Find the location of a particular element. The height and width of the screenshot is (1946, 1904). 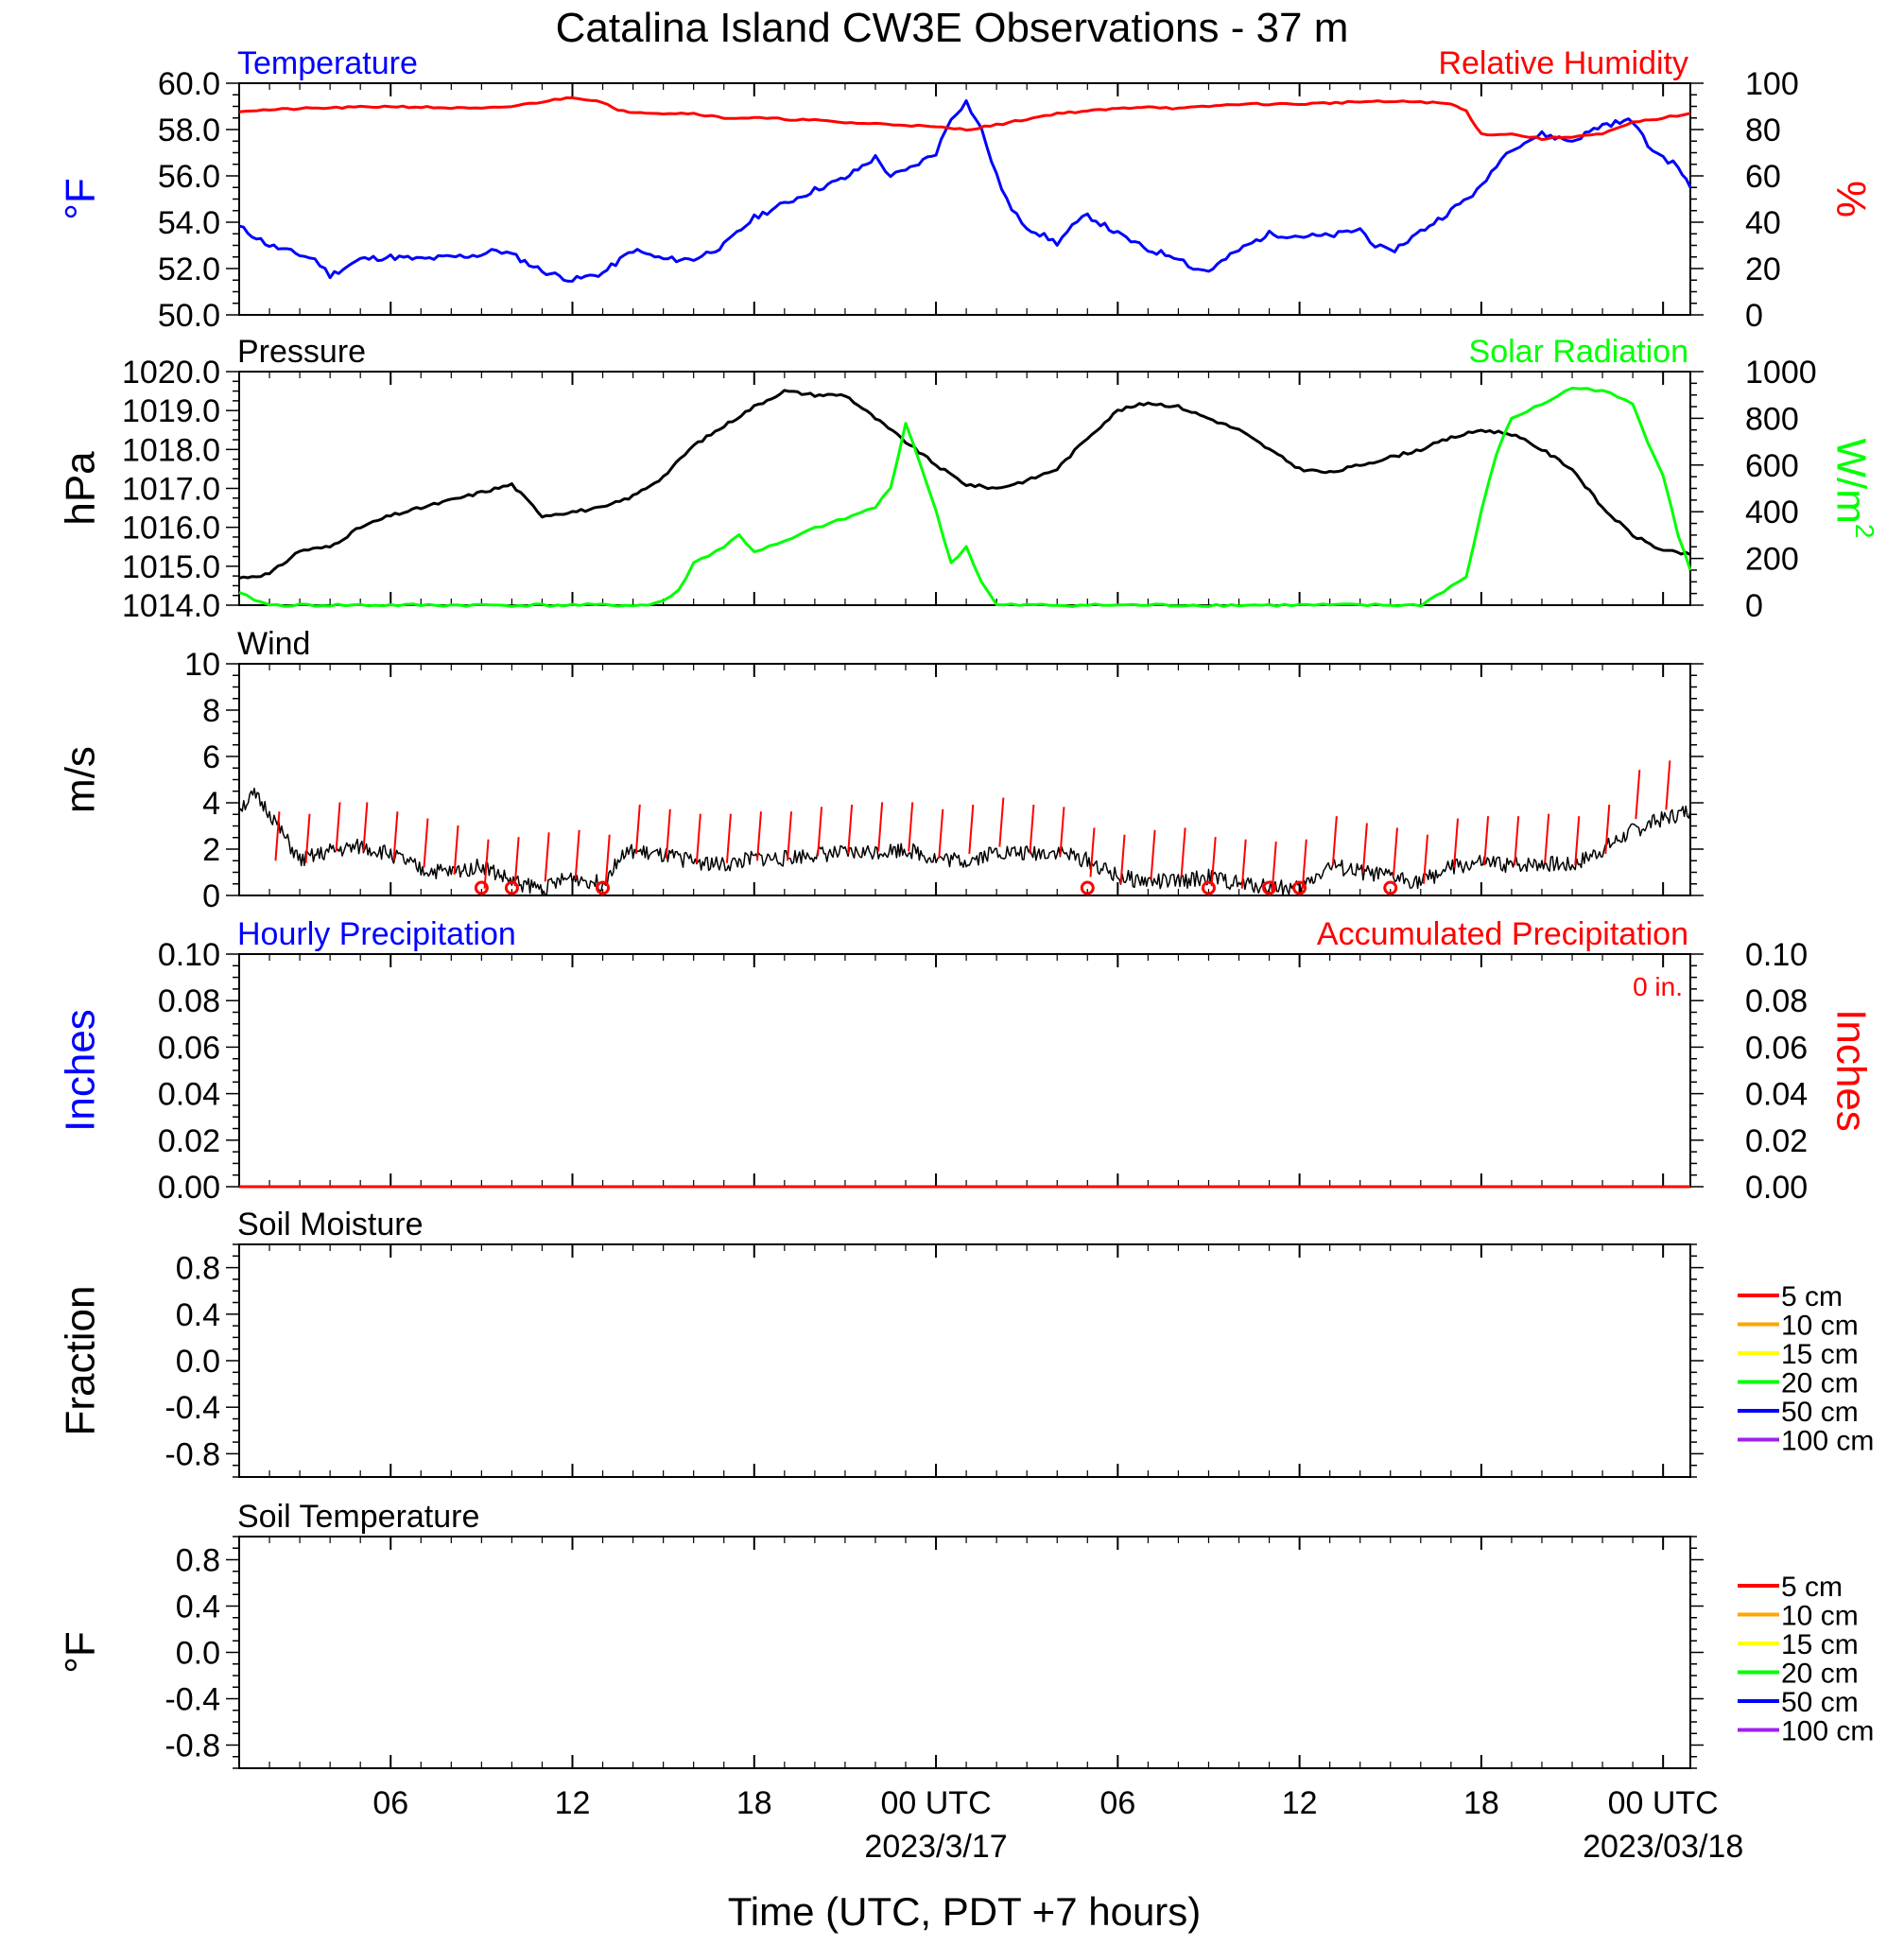

y-tick-label-right: 600 is located at coordinates (1772, 466).